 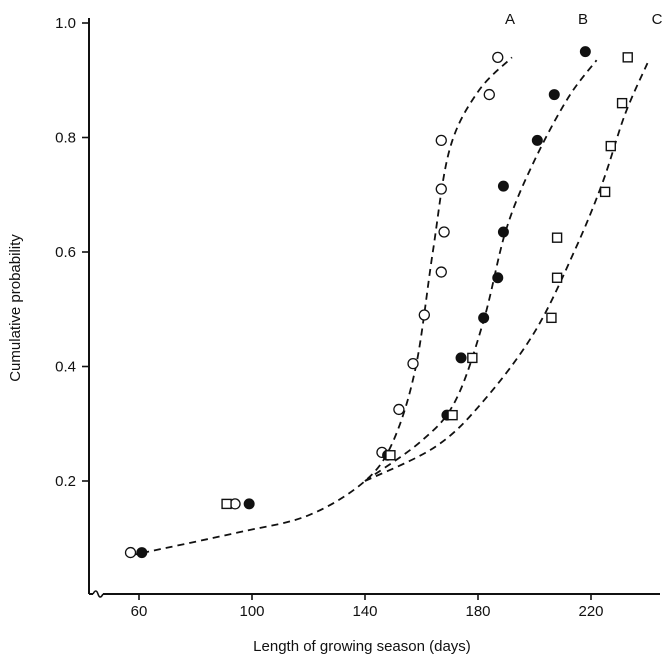 I want to click on x-tick-label: 60, so click(x=139, y=611).